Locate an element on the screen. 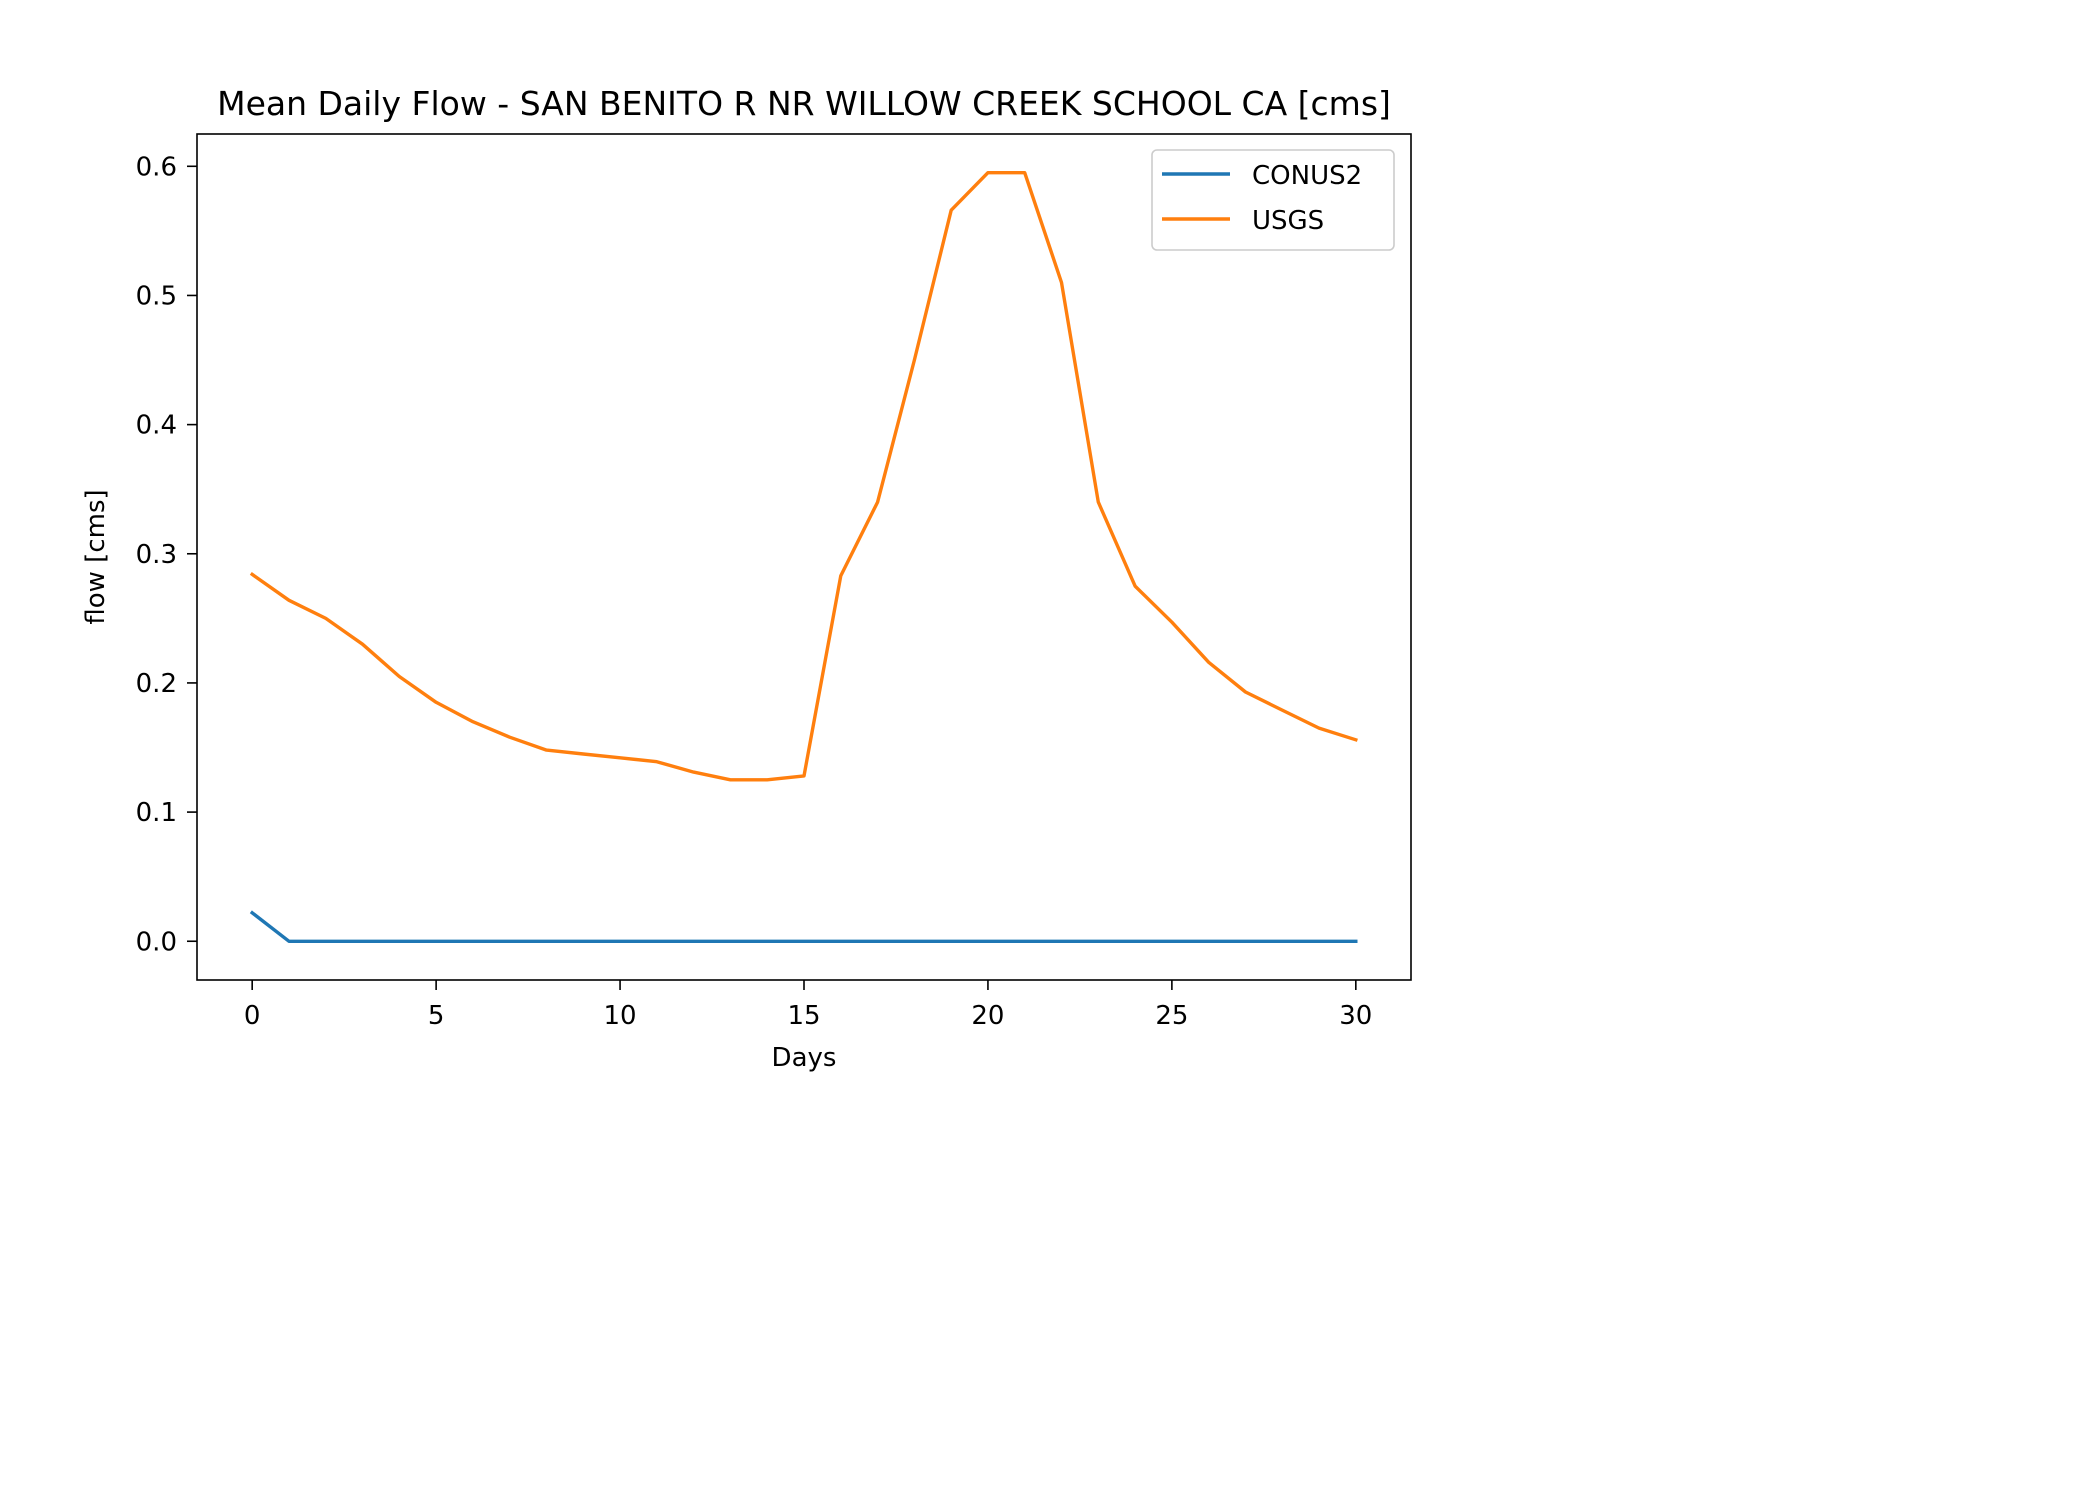 The image size is (2100, 1500). x-tick-label: 20 is located at coordinates (987, 1016).